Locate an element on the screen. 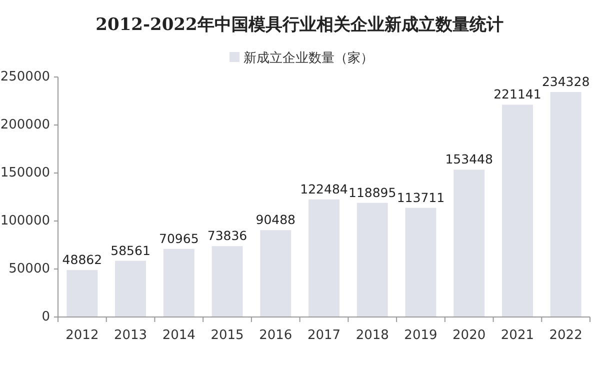 Image resolution: width=599 pixels, height=379 pixels. x-tick-label: 2019 is located at coordinates (421, 335).